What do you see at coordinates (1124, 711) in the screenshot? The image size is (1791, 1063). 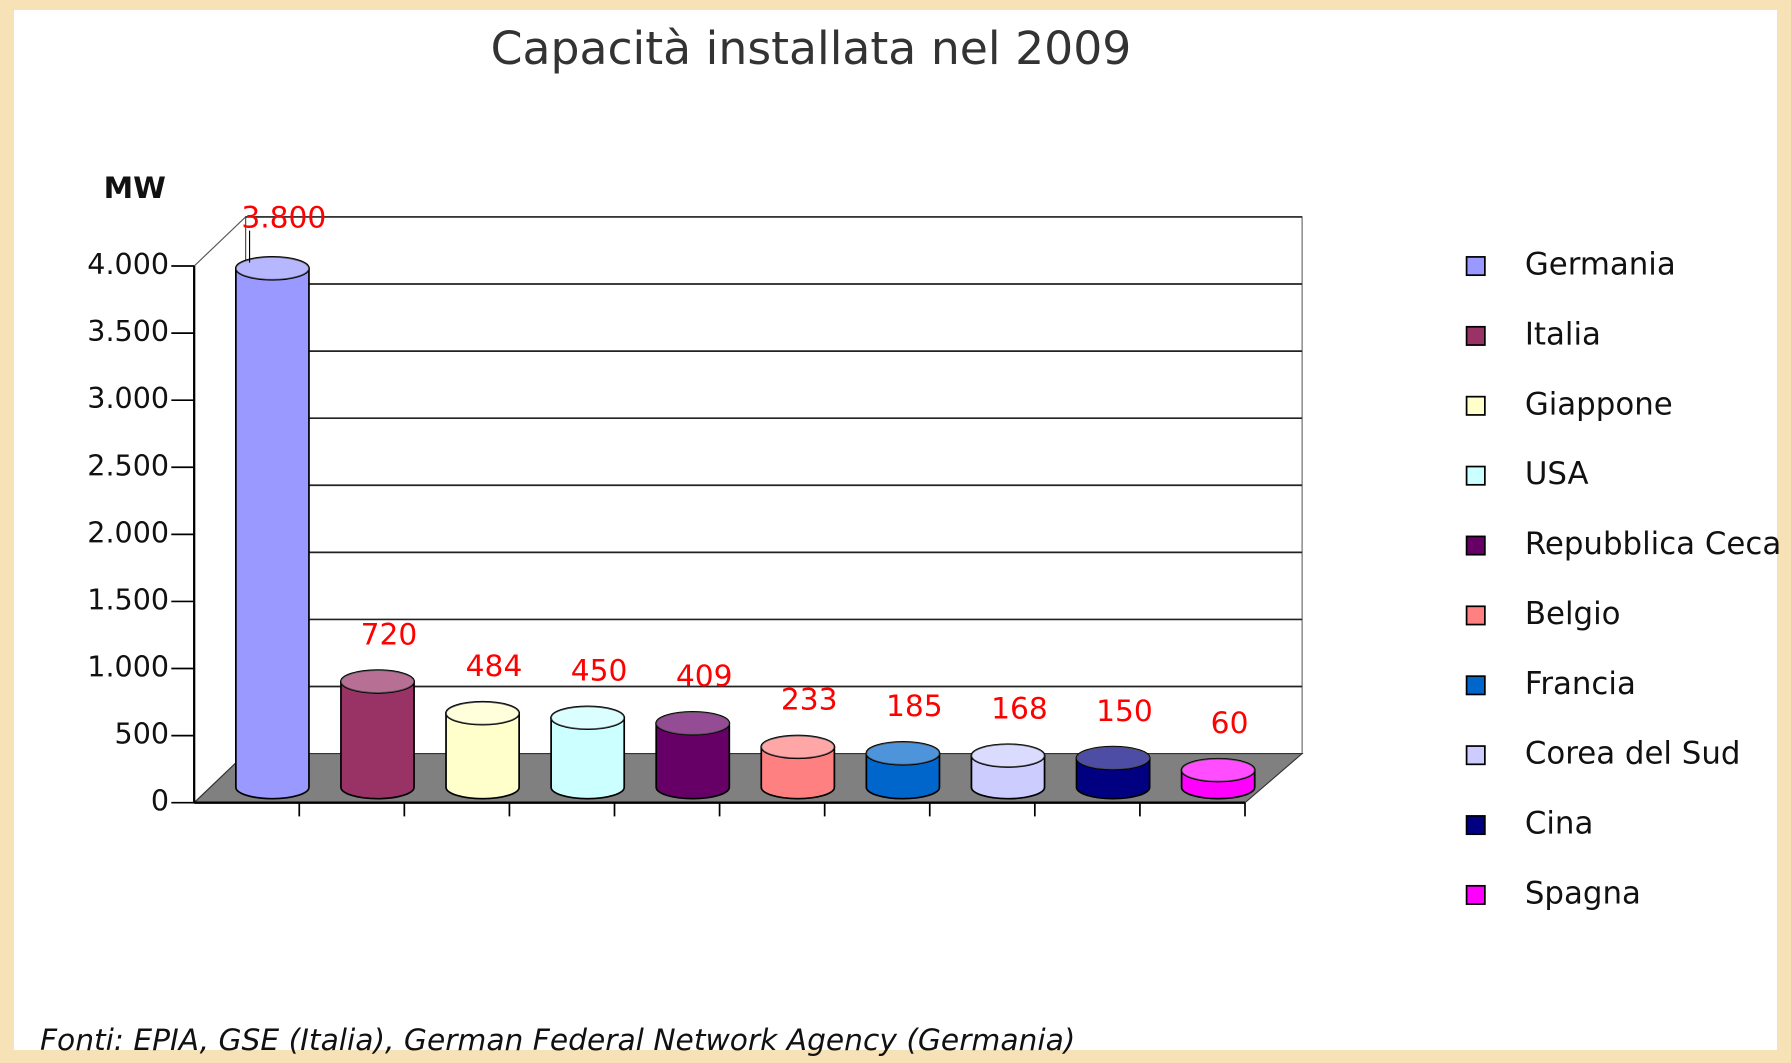 I see `value-label: 150` at bounding box center [1124, 711].